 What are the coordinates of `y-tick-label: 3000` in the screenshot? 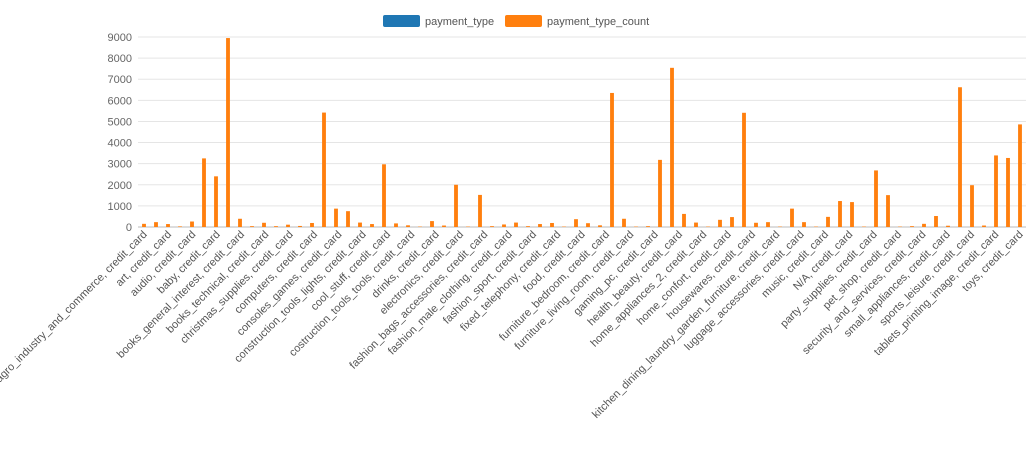 It's located at (120, 165).